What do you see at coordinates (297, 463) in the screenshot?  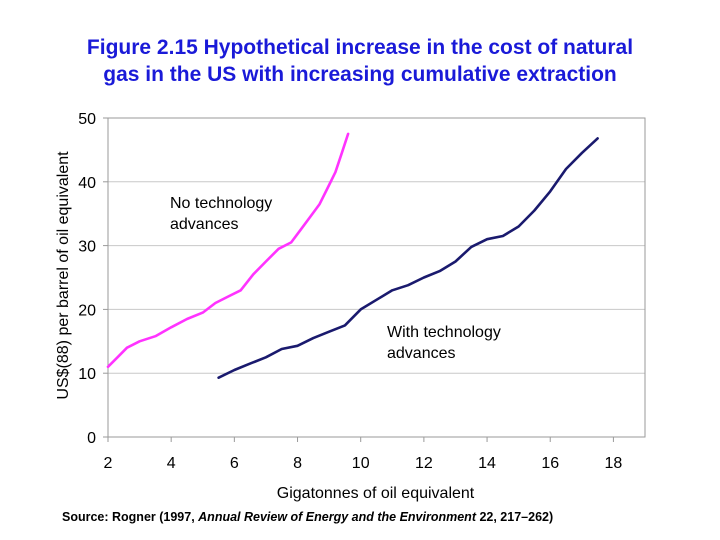 I see `x-tick-label: 8` at bounding box center [297, 463].